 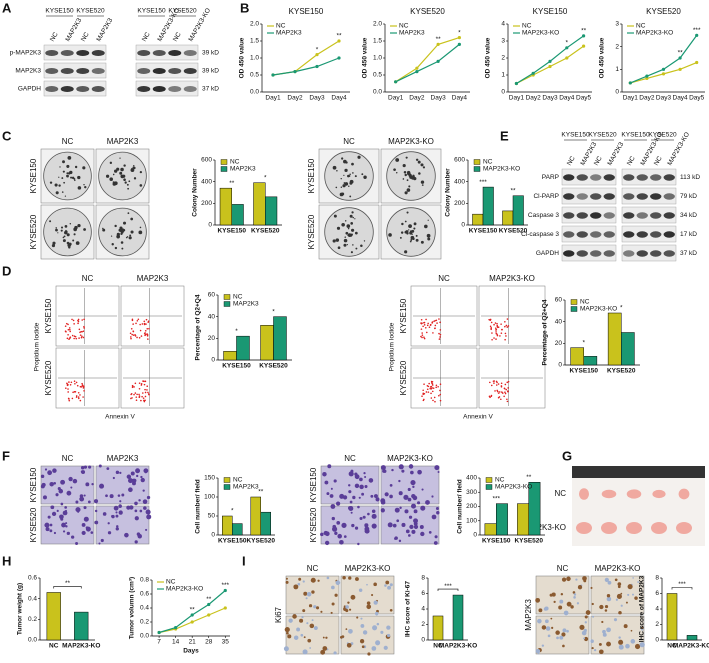 I want to click on y-axis-title: IHC score of MAP2K3, so click(x=642, y=608).